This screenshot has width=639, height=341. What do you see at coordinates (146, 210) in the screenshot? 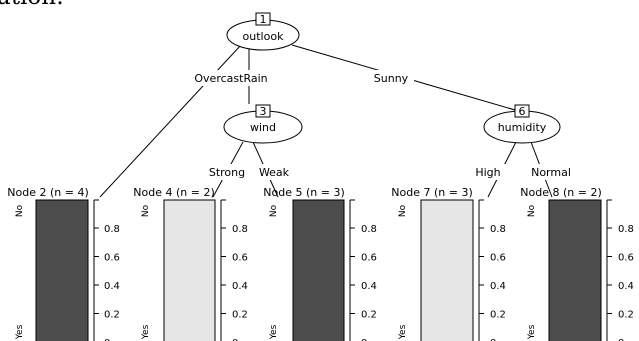
I see `terminal-node-4-no-label: No` at bounding box center [146, 210].